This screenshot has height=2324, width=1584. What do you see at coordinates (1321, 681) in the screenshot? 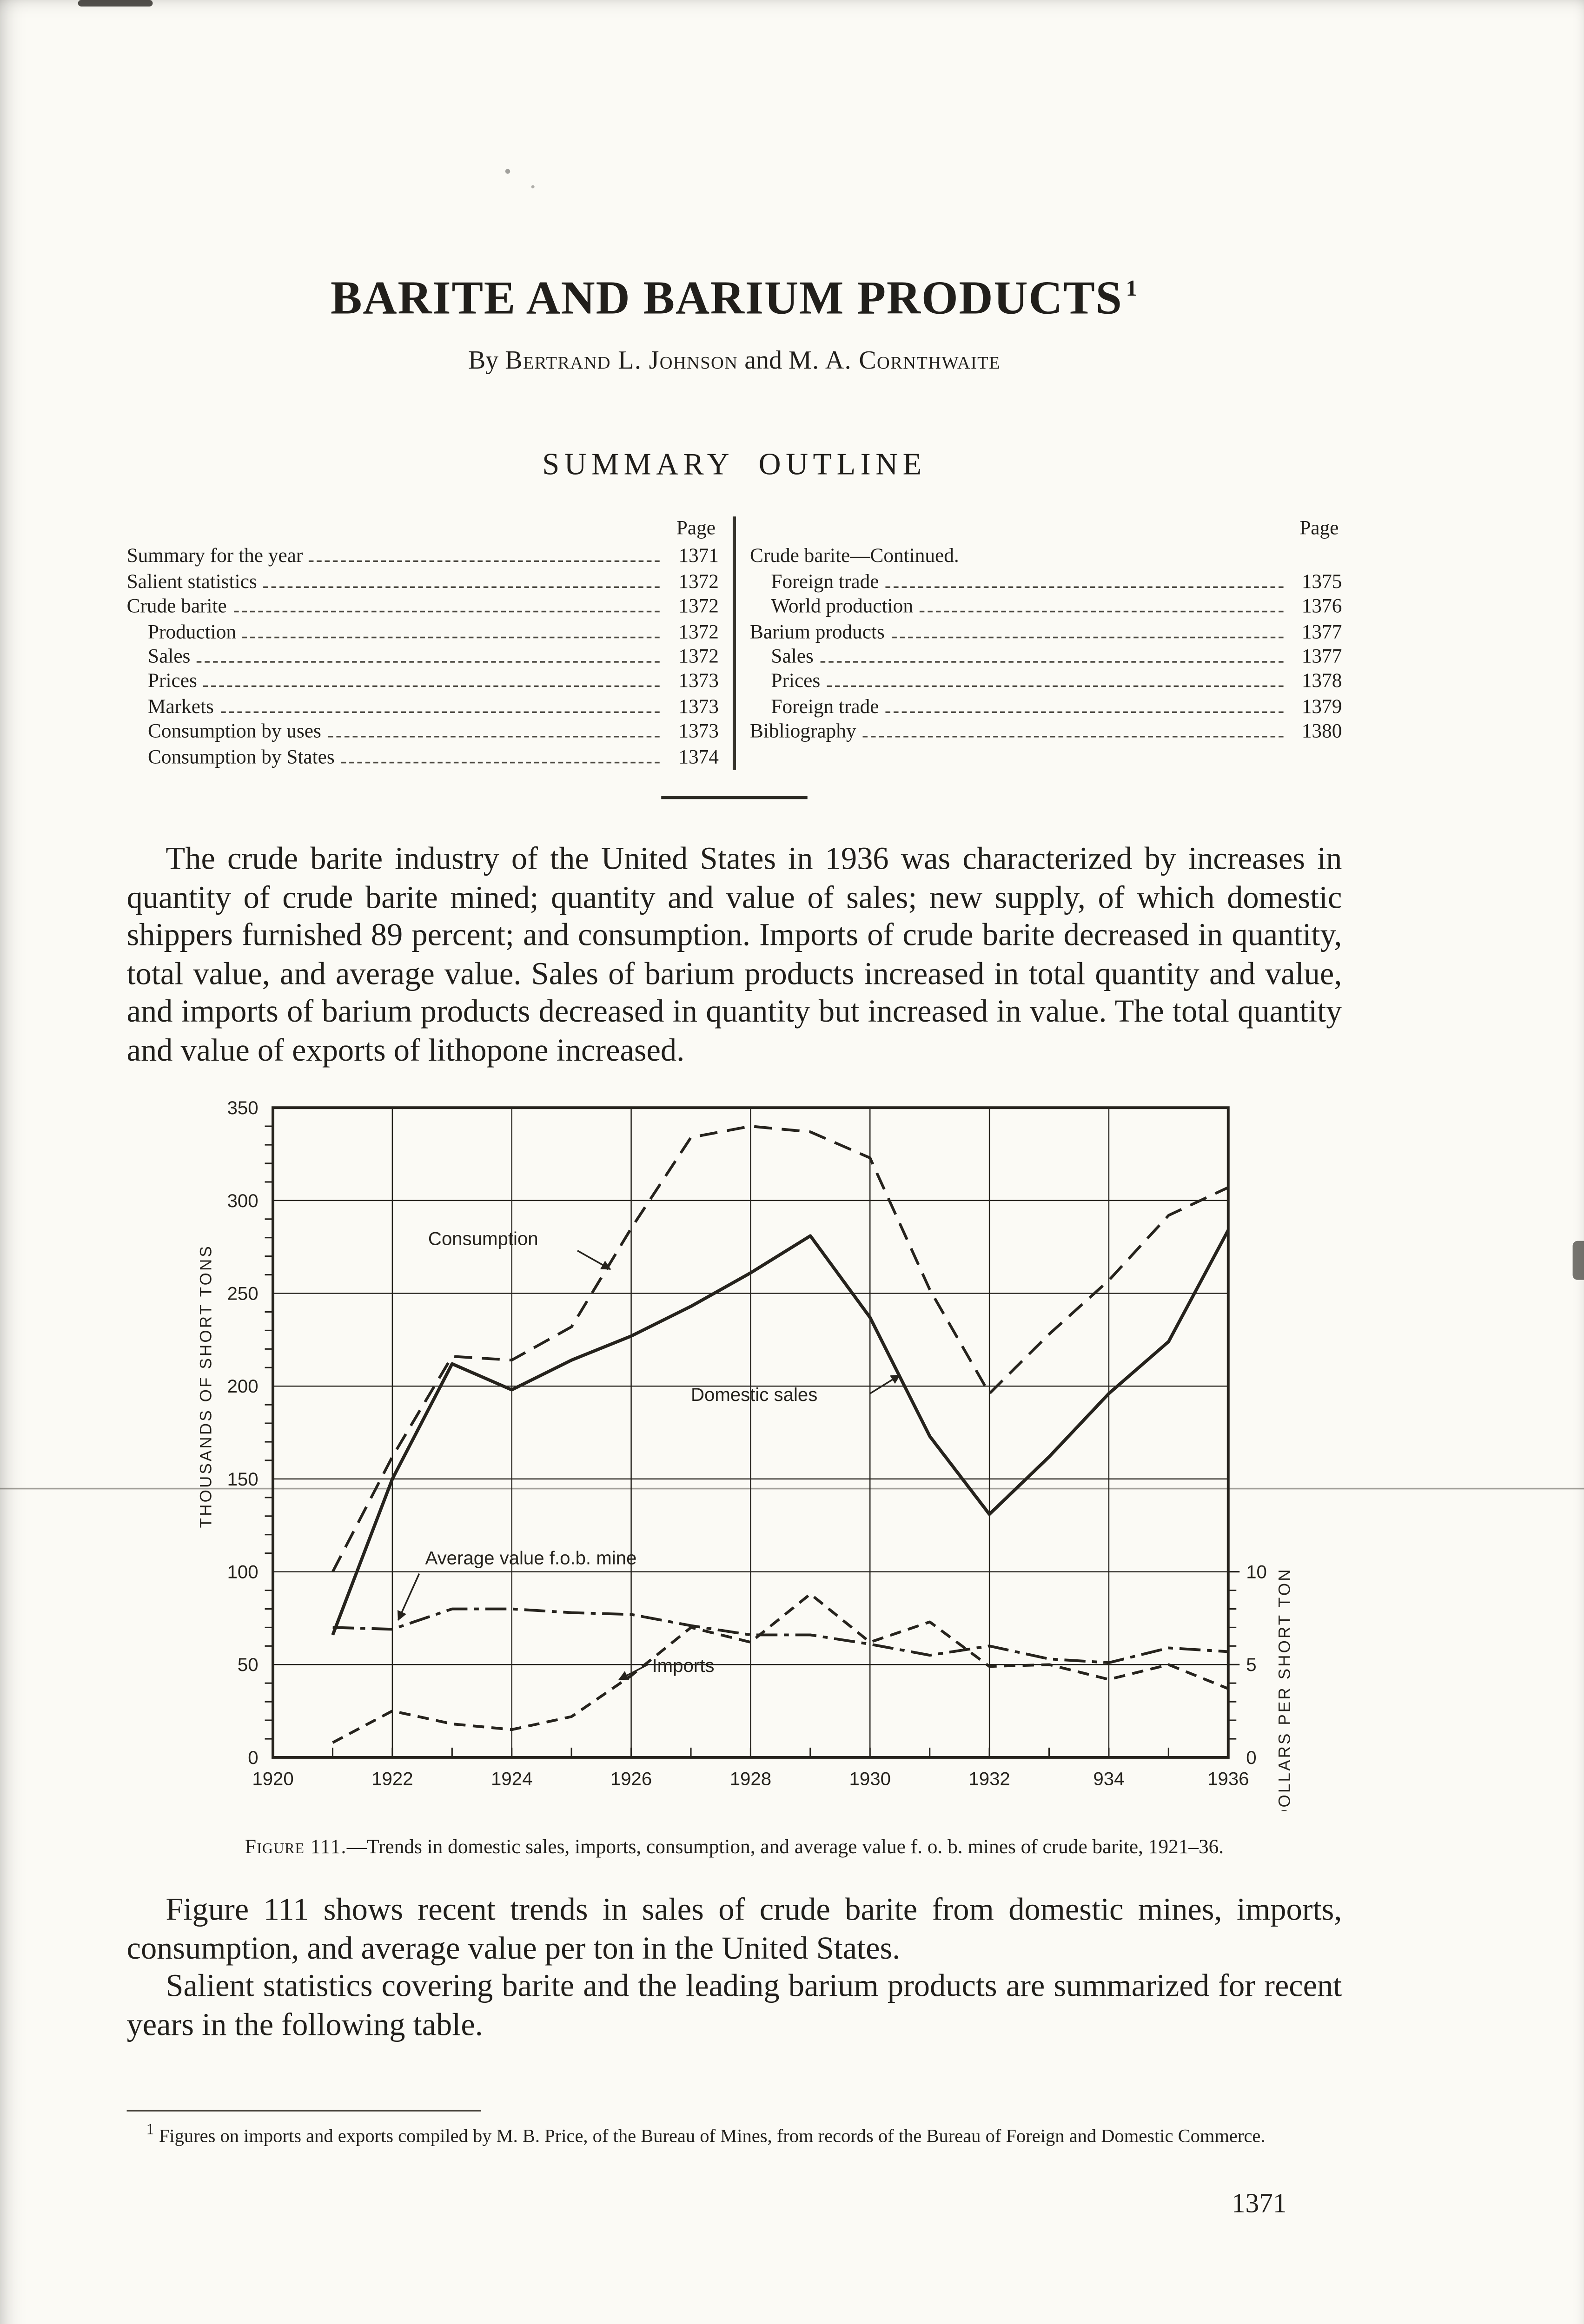
I see `outline-item-page: 1378` at bounding box center [1321, 681].